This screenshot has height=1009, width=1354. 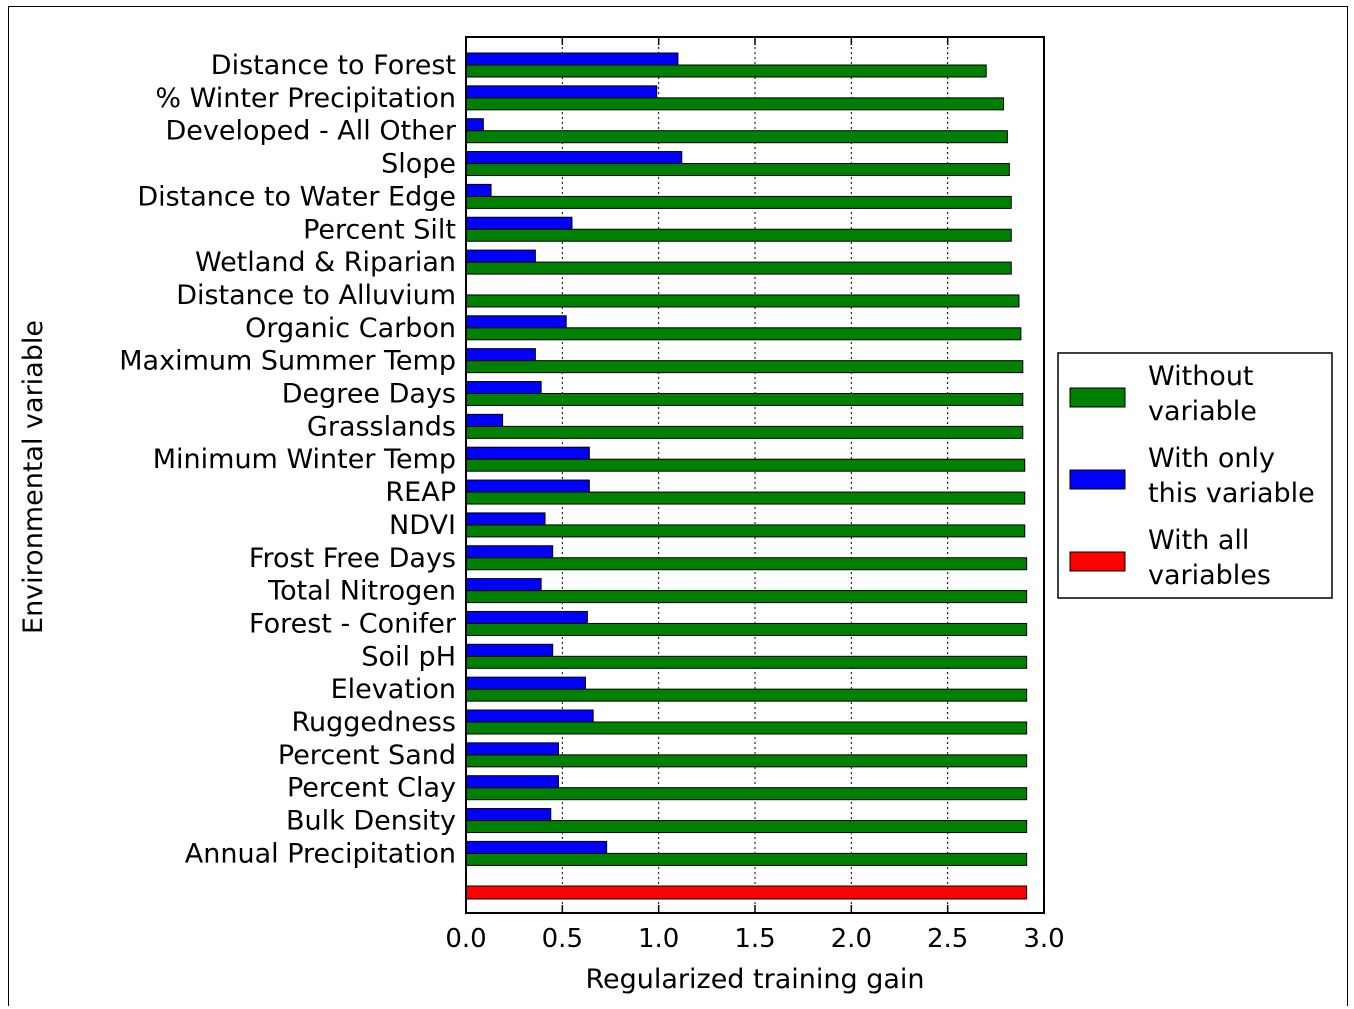 What do you see at coordinates (320, 853) in the screenshot?
I see `category-label: Annual Precipitation` at bounding box center [320, 853].